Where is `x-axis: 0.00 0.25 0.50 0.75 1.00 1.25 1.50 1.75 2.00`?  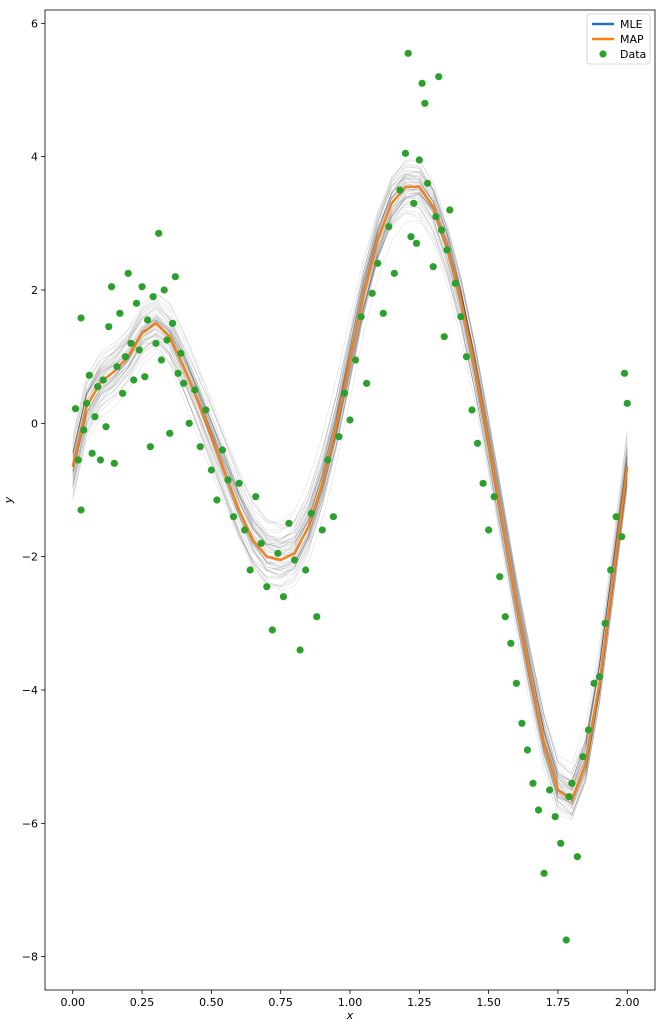 x-axis: 0.00 0.25 0.50 0.75 1.00 1.25 1.50 1.75 2.00 is located at coordinates (350, 999).